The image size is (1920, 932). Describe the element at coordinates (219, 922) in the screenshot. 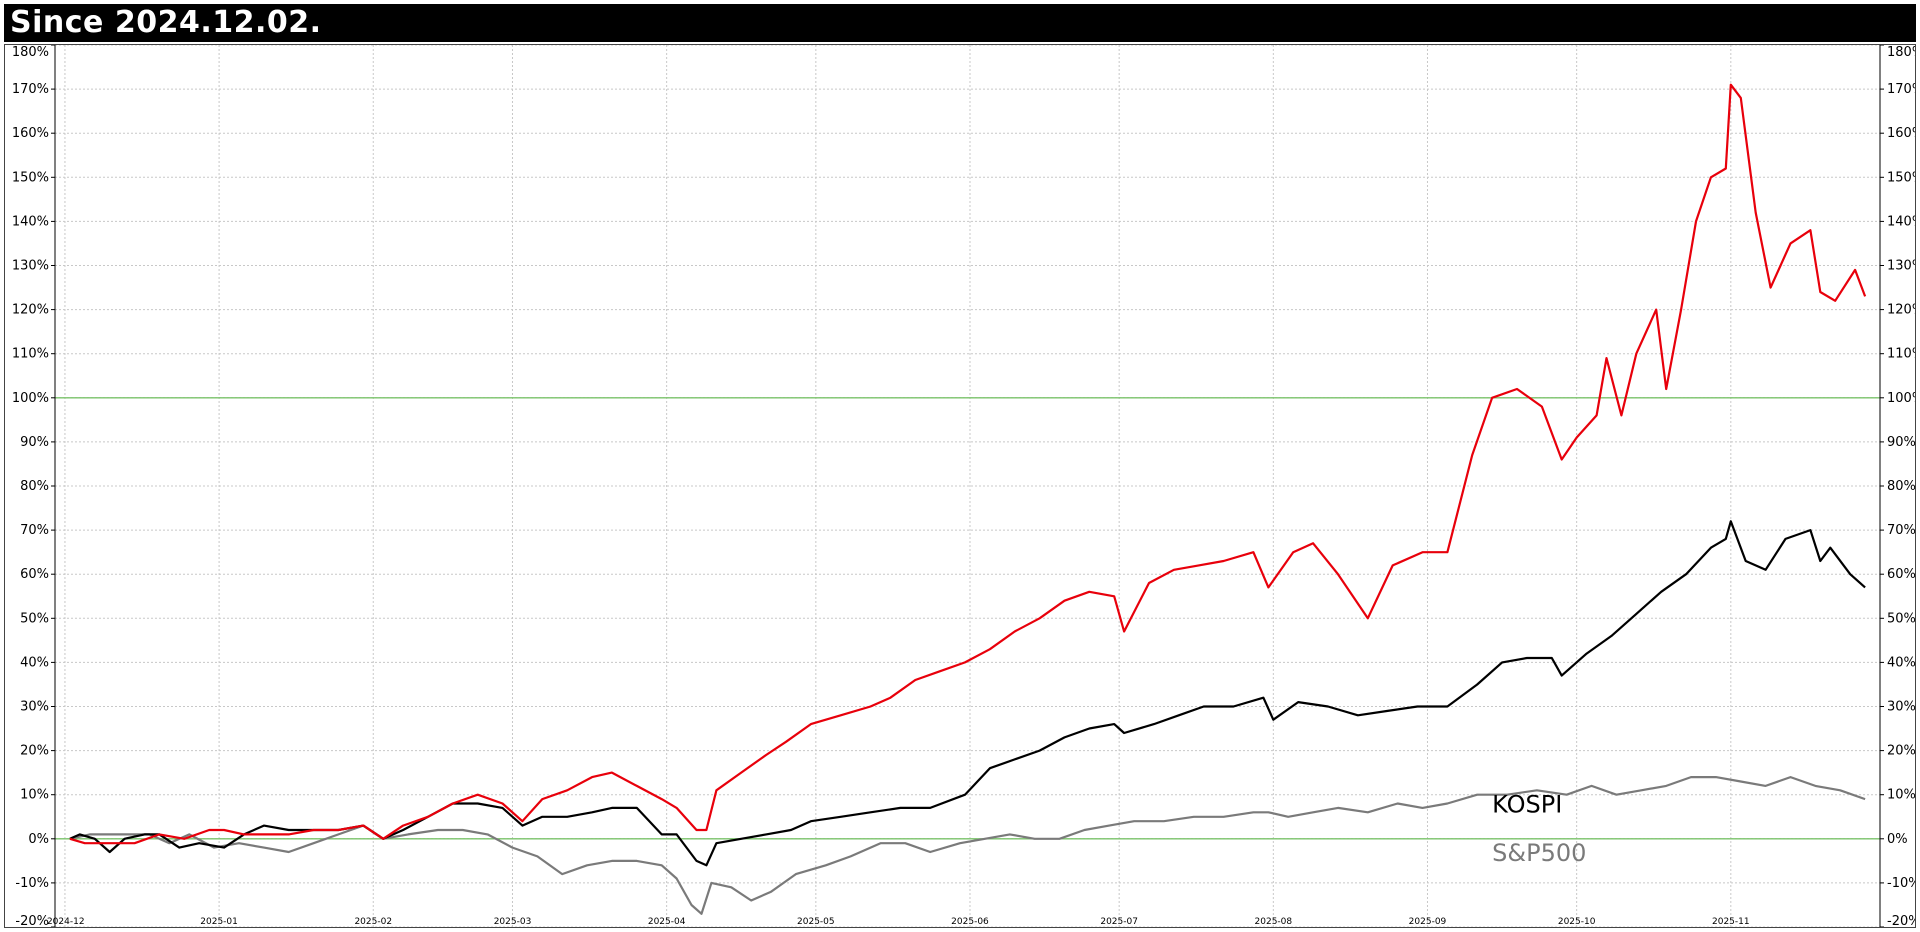

I see `x-tick-label: 2025-01` at that location.